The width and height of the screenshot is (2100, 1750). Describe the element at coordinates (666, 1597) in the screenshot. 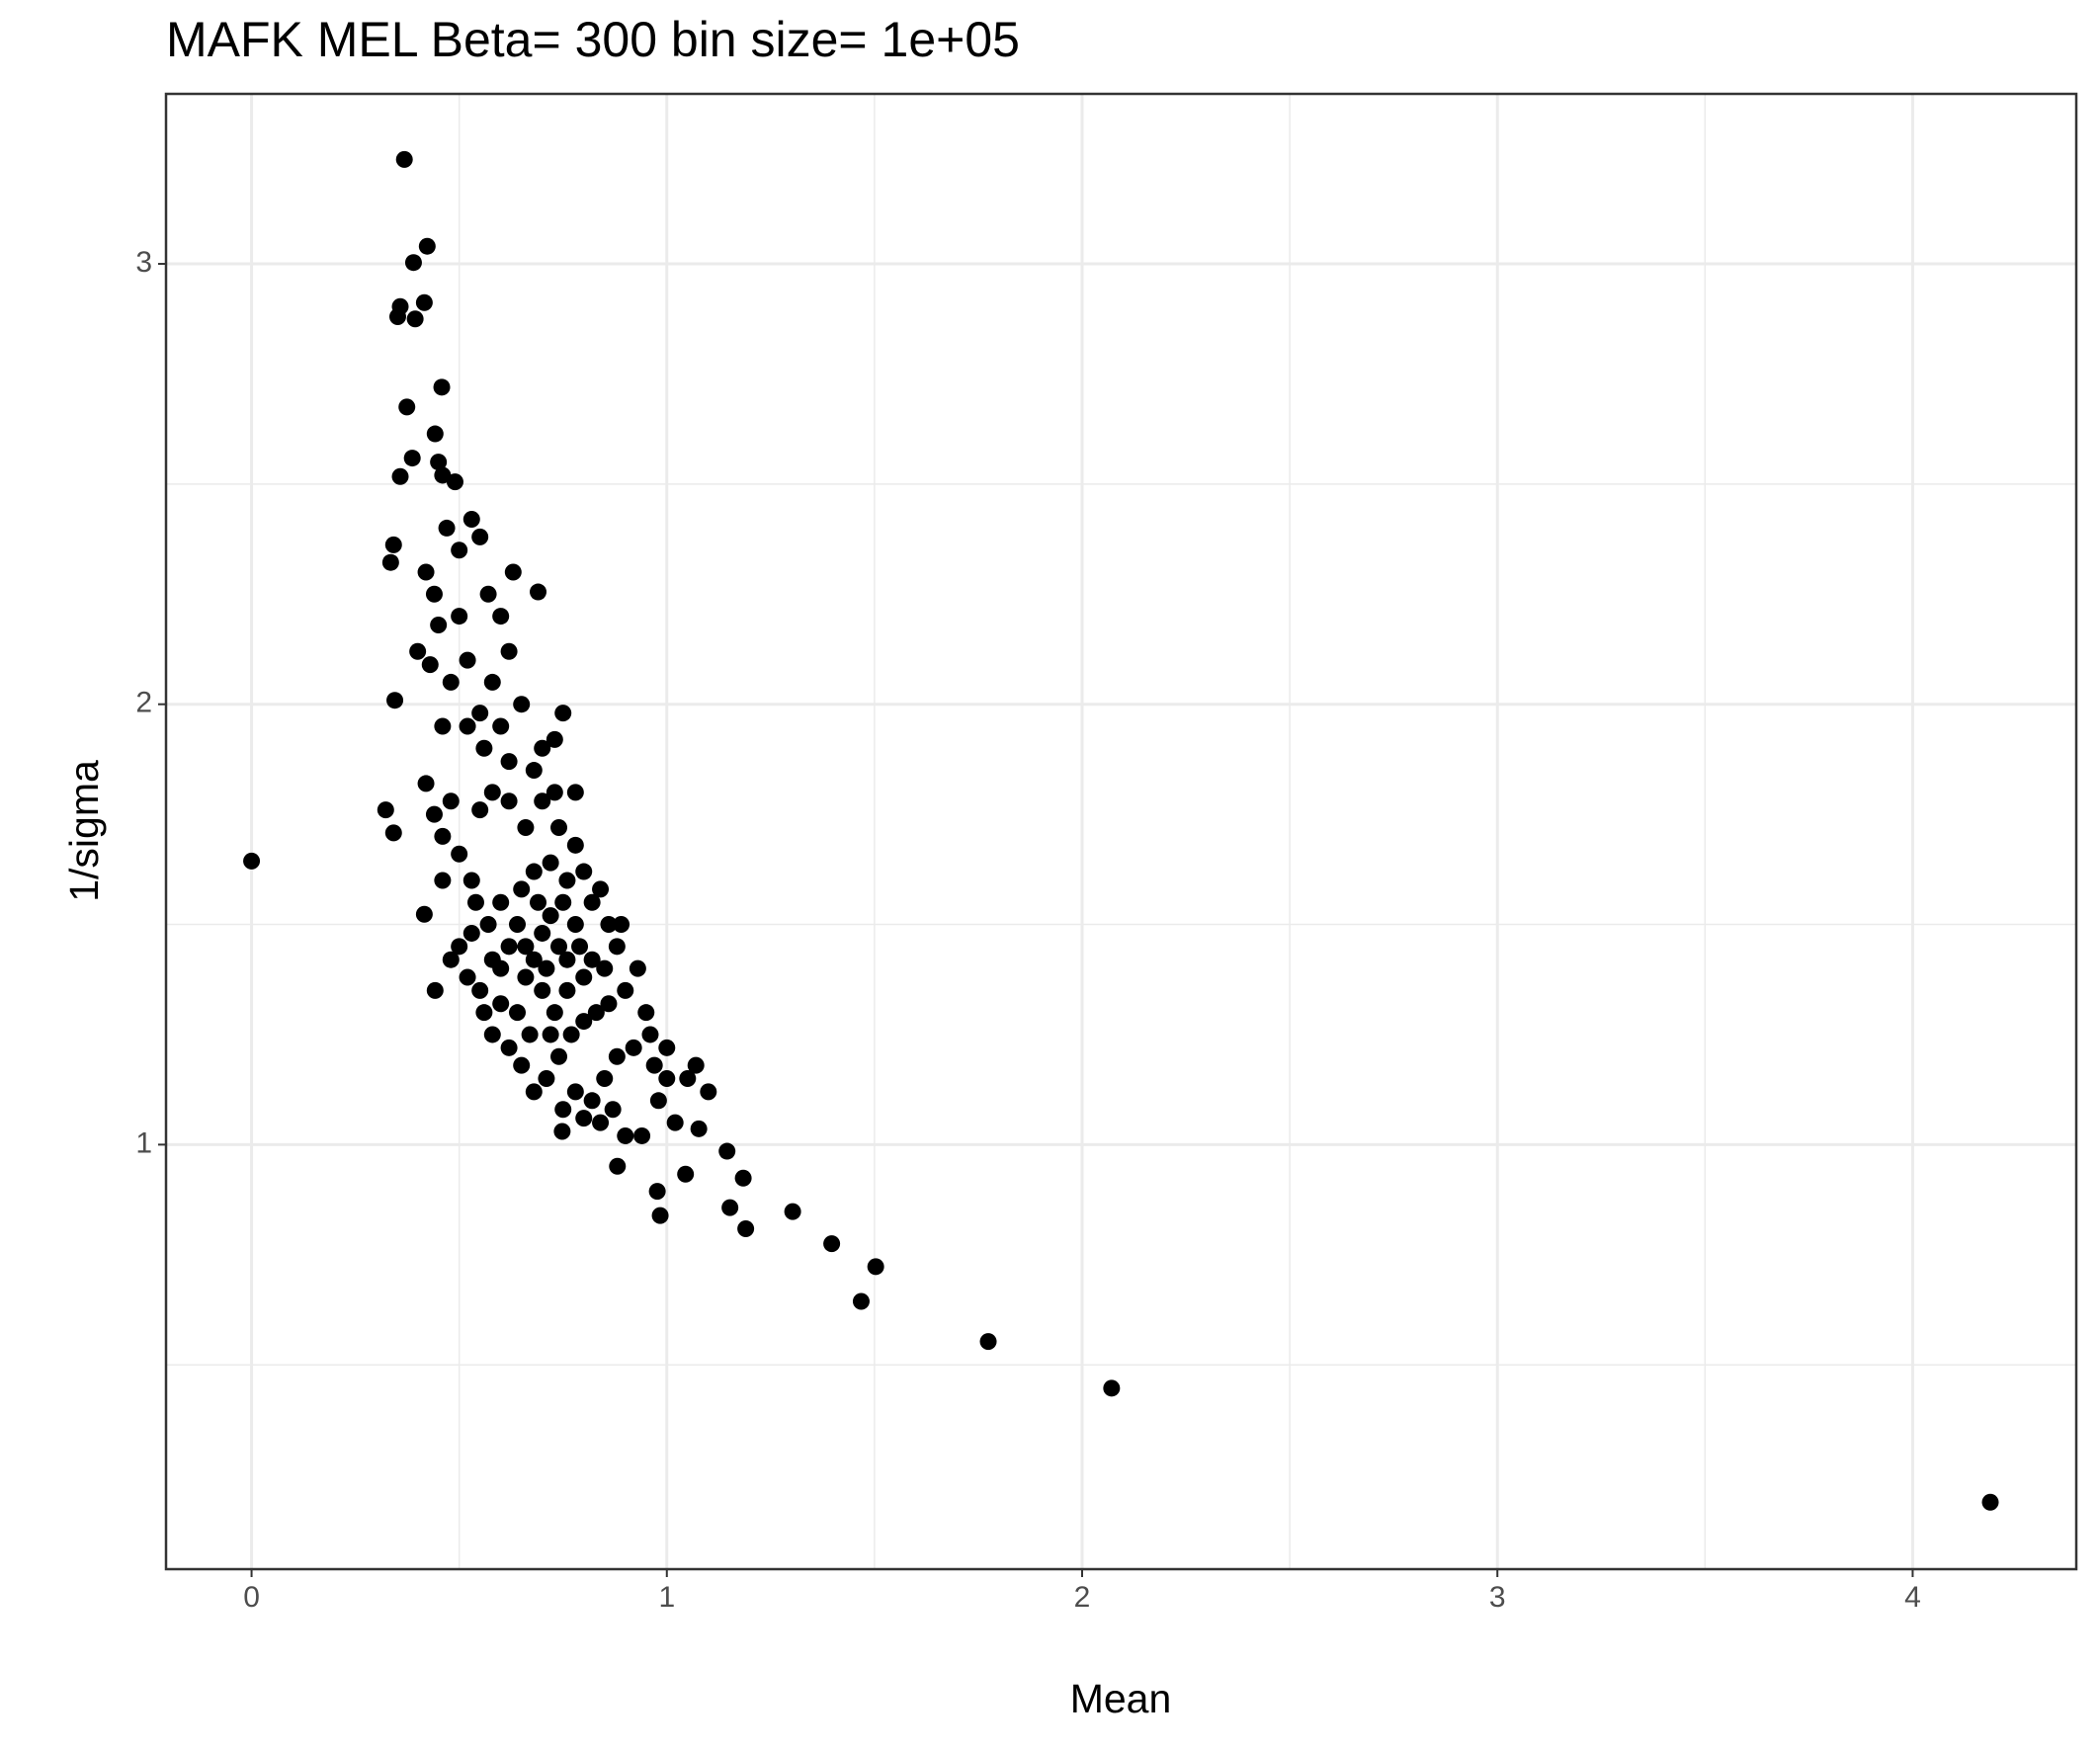

I see `x-tick-label: 1` at that location.